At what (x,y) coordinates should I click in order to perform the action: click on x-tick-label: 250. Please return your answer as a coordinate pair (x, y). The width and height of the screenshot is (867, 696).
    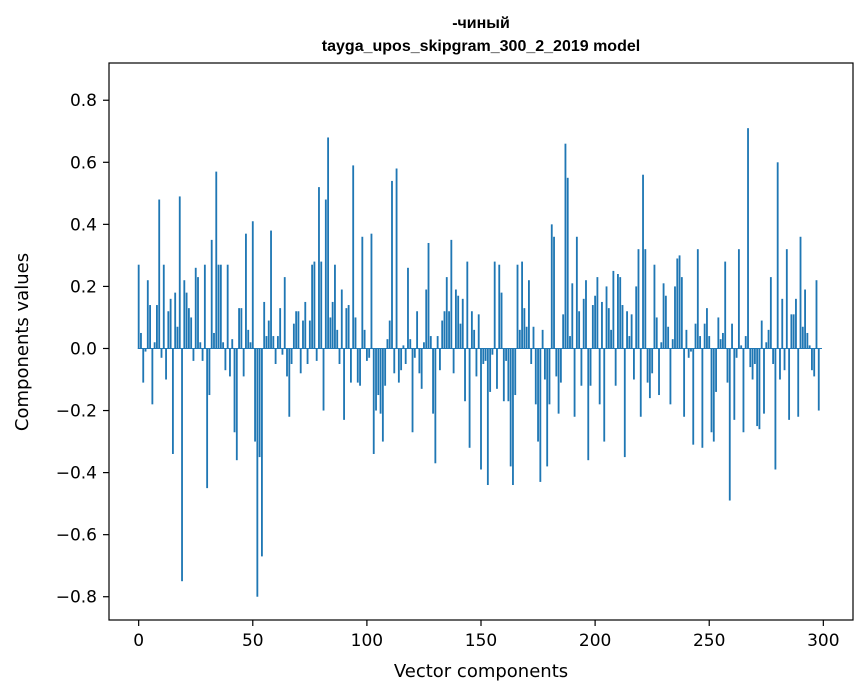
    Looking at the image, I should click on (709, 641).